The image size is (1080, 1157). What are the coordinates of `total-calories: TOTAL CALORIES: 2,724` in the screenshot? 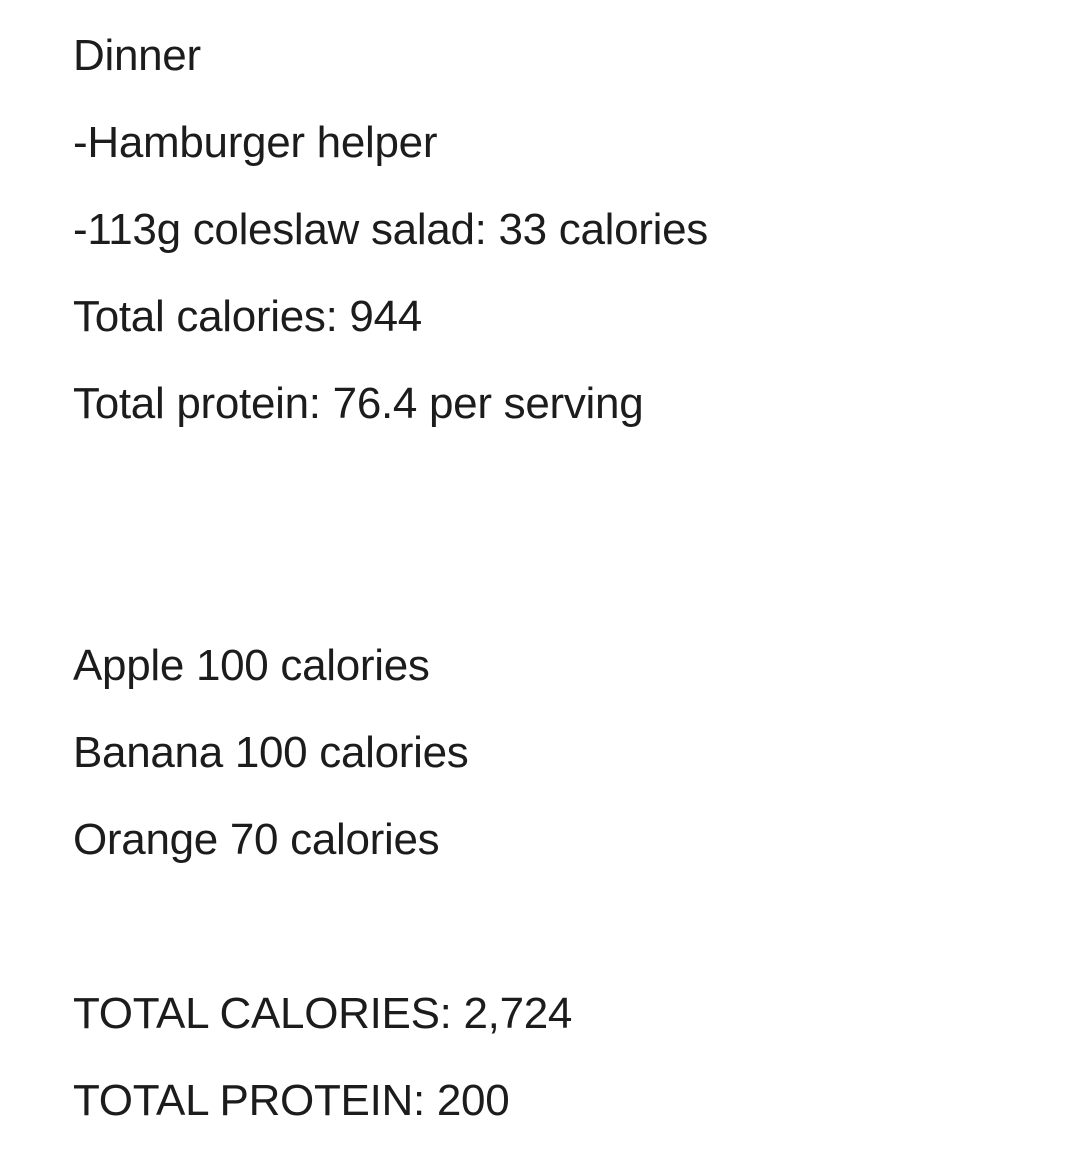 It's located at (323, 1013).